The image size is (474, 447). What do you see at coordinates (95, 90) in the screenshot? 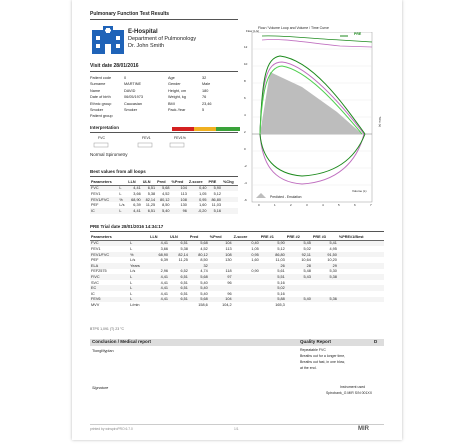
I see `patient-label: Name` at bounding box center [95, 90].